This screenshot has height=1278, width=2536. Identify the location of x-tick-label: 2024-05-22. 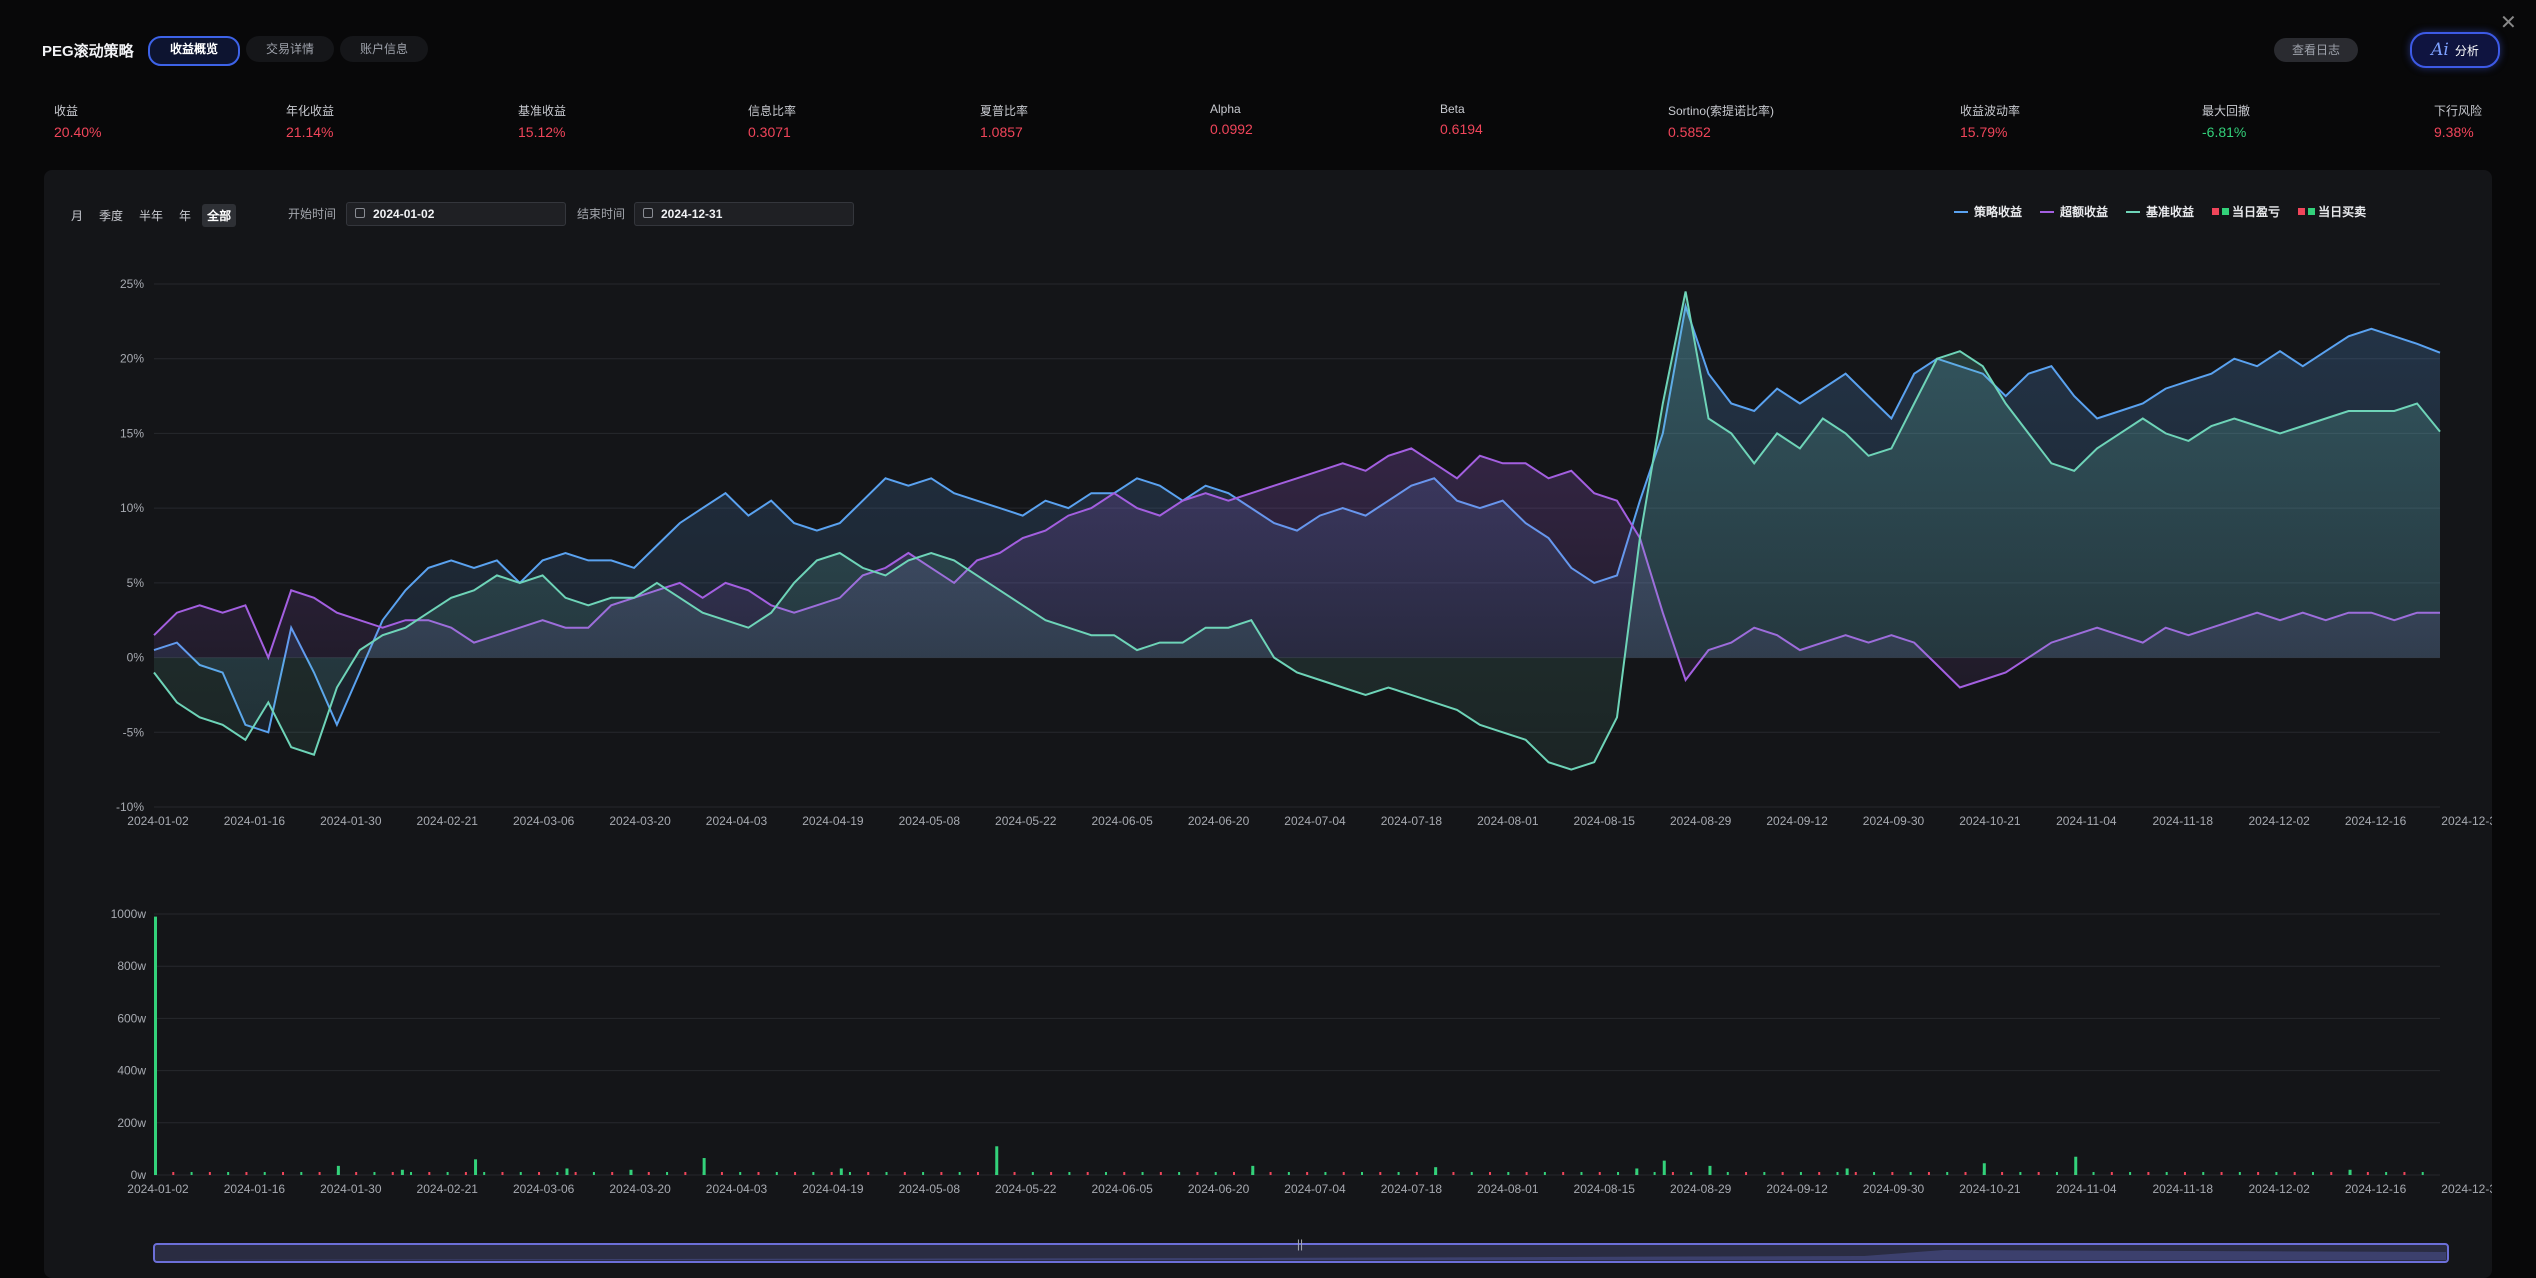
(1026, 821).